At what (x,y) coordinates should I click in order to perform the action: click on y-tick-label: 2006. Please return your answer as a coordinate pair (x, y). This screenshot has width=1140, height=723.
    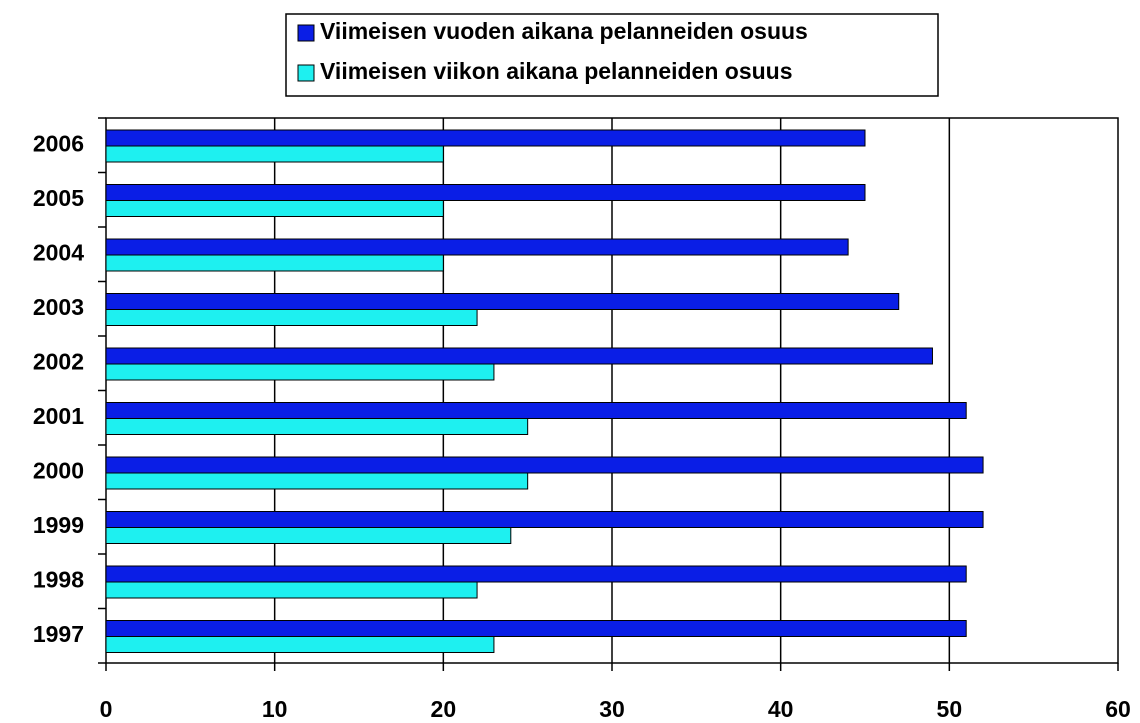
    Looking at the image, I should click on (58, 143).